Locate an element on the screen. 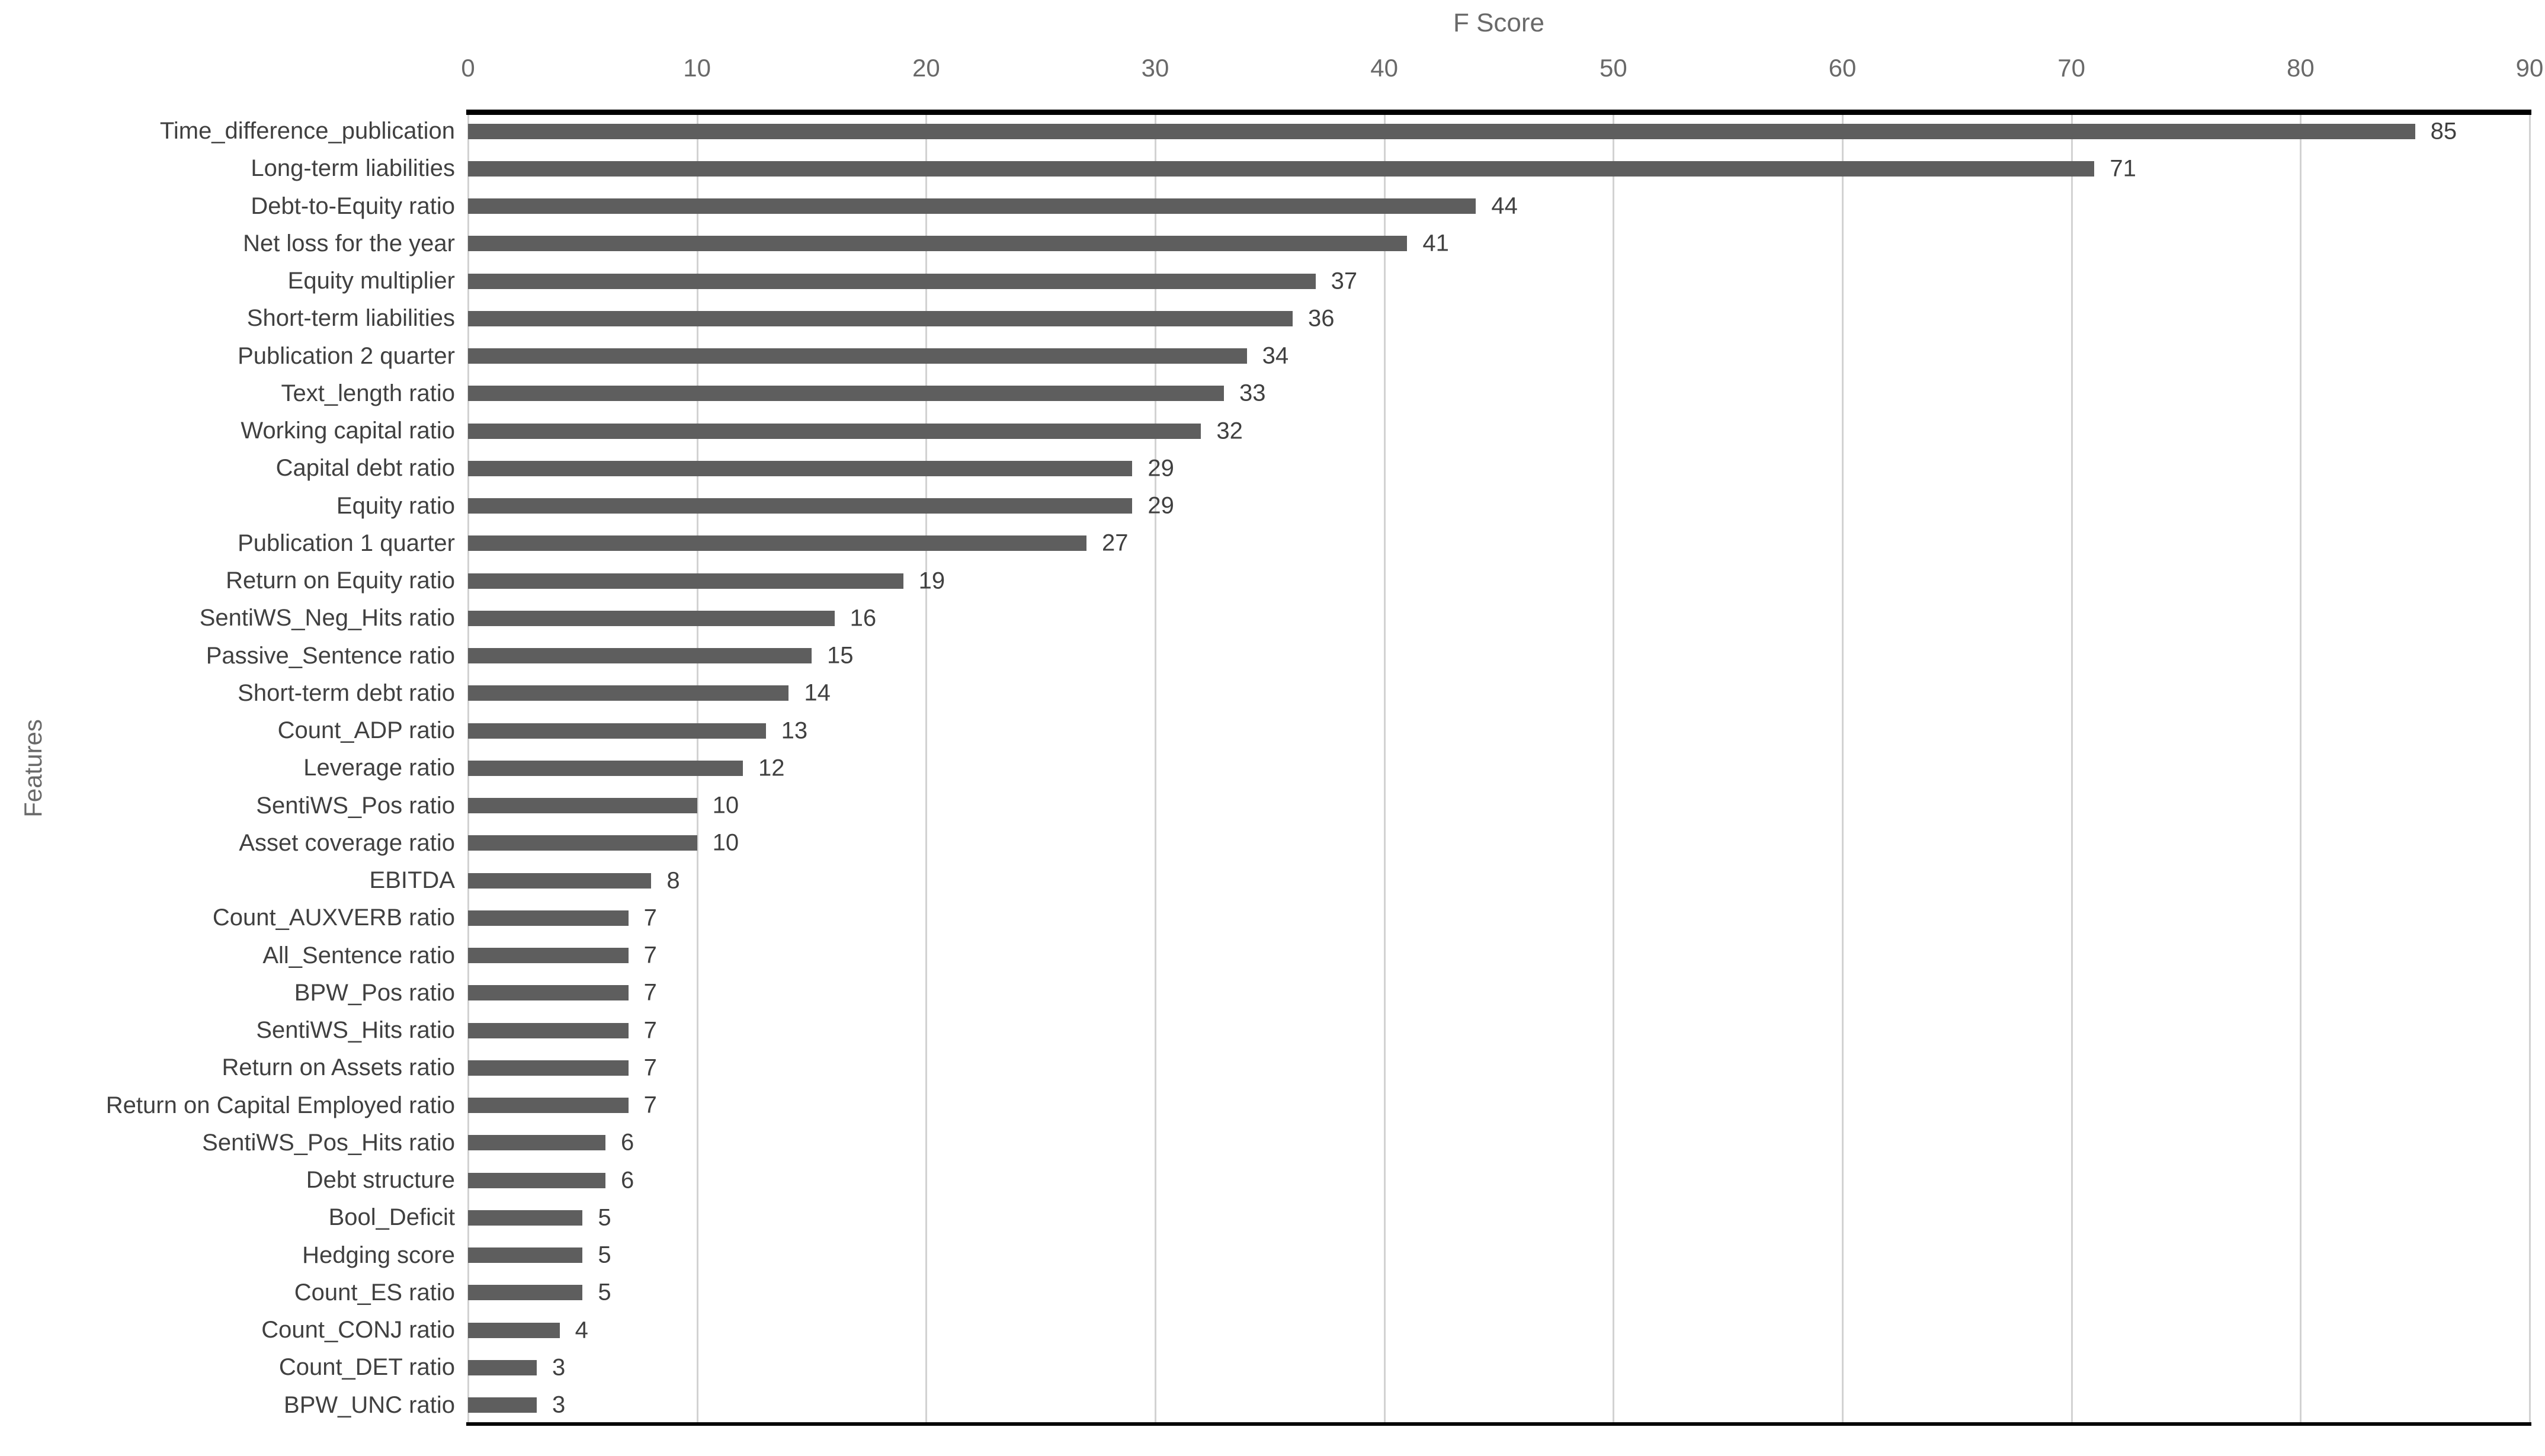 Image resolution: width=2545 pixels, height=1456 pixels. bar-value-label: 41 is located at coordinates (1435, 243).